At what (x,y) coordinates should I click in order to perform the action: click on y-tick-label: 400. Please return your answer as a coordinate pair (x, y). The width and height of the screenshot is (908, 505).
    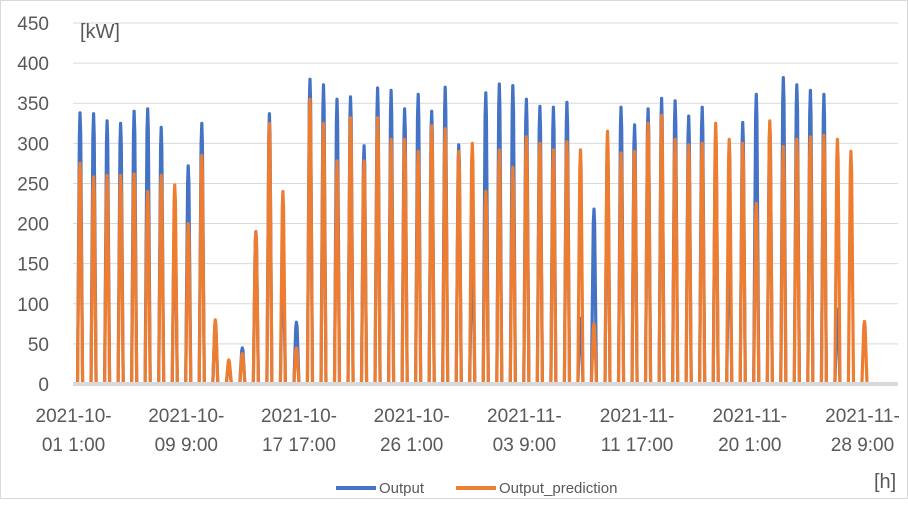
    Looking at the image, I should click on (33, 64).